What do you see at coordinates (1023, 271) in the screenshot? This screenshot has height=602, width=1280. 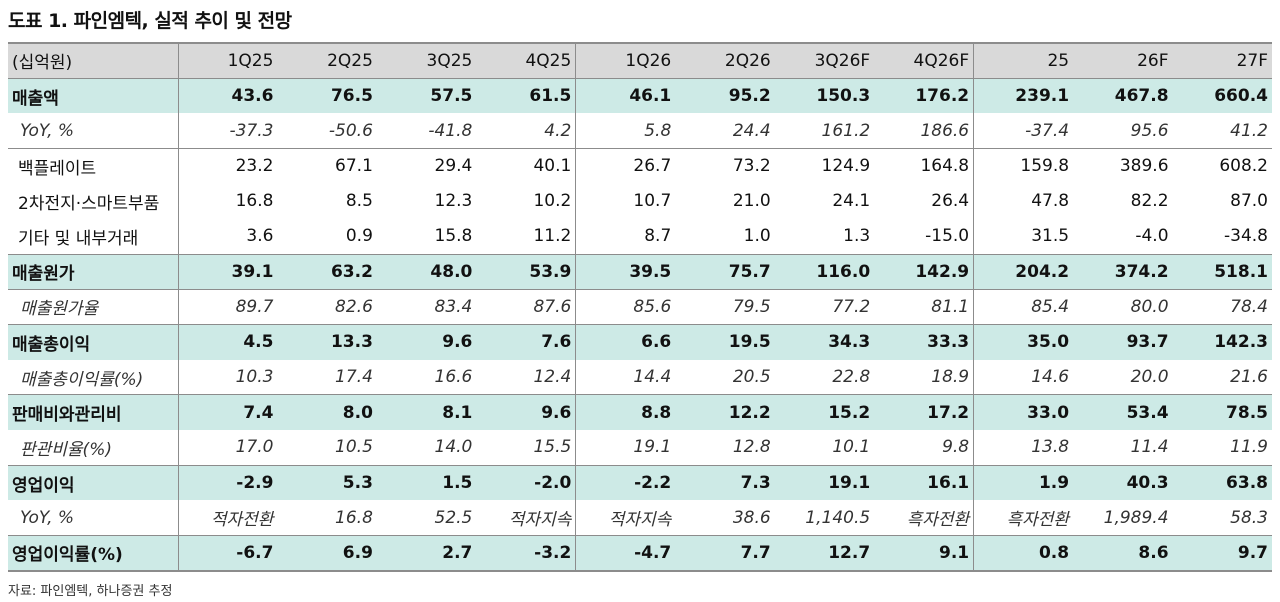 I see `table-cell: 204.2` at bounding box center [1023, 271].